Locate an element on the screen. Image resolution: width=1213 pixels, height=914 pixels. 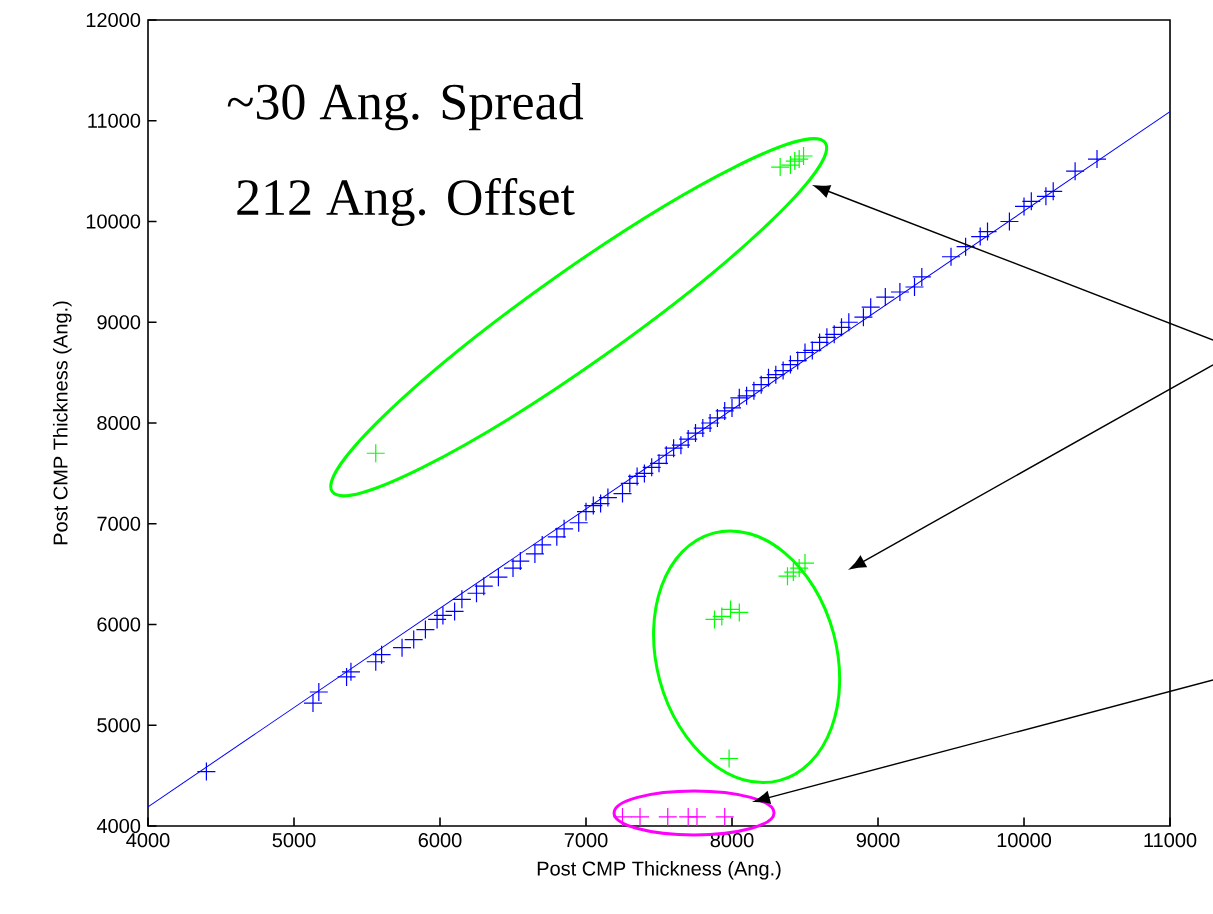
x-tick-label: 5000 is located at coordinates (294, 840).